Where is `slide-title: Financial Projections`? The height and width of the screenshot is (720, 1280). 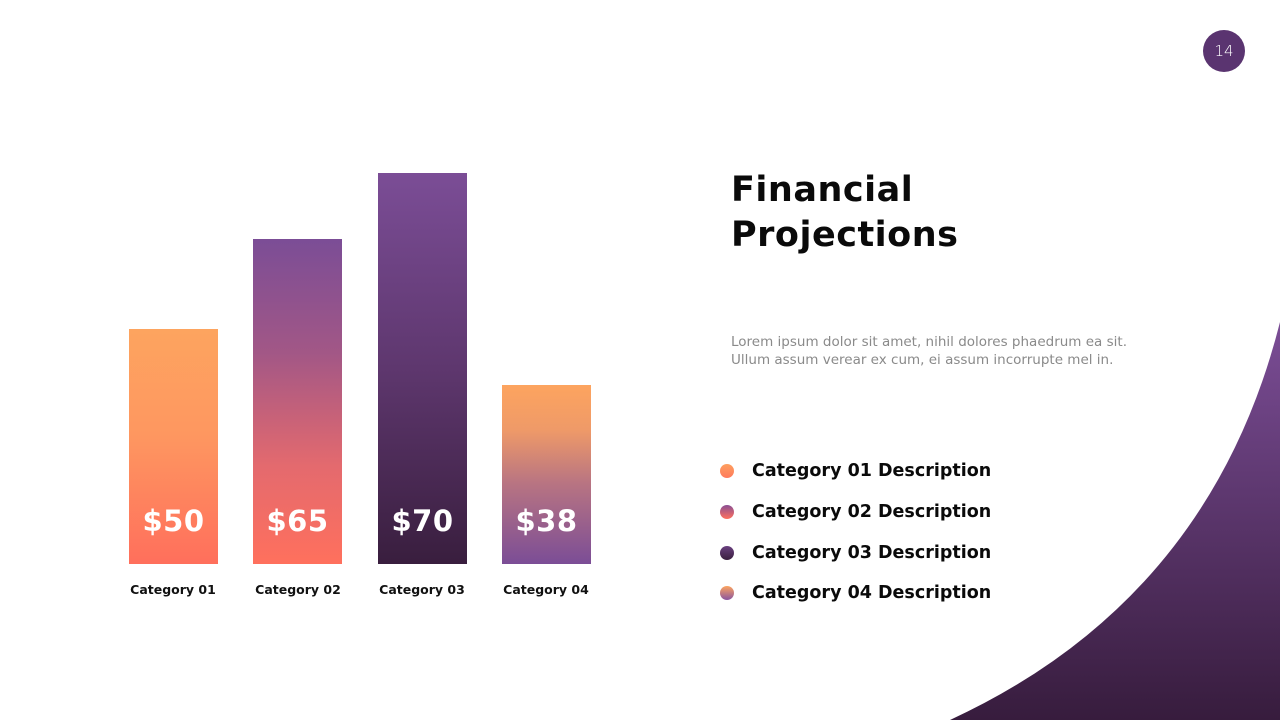 slide-title: Financial Projections is located at coordinates (844, 213).